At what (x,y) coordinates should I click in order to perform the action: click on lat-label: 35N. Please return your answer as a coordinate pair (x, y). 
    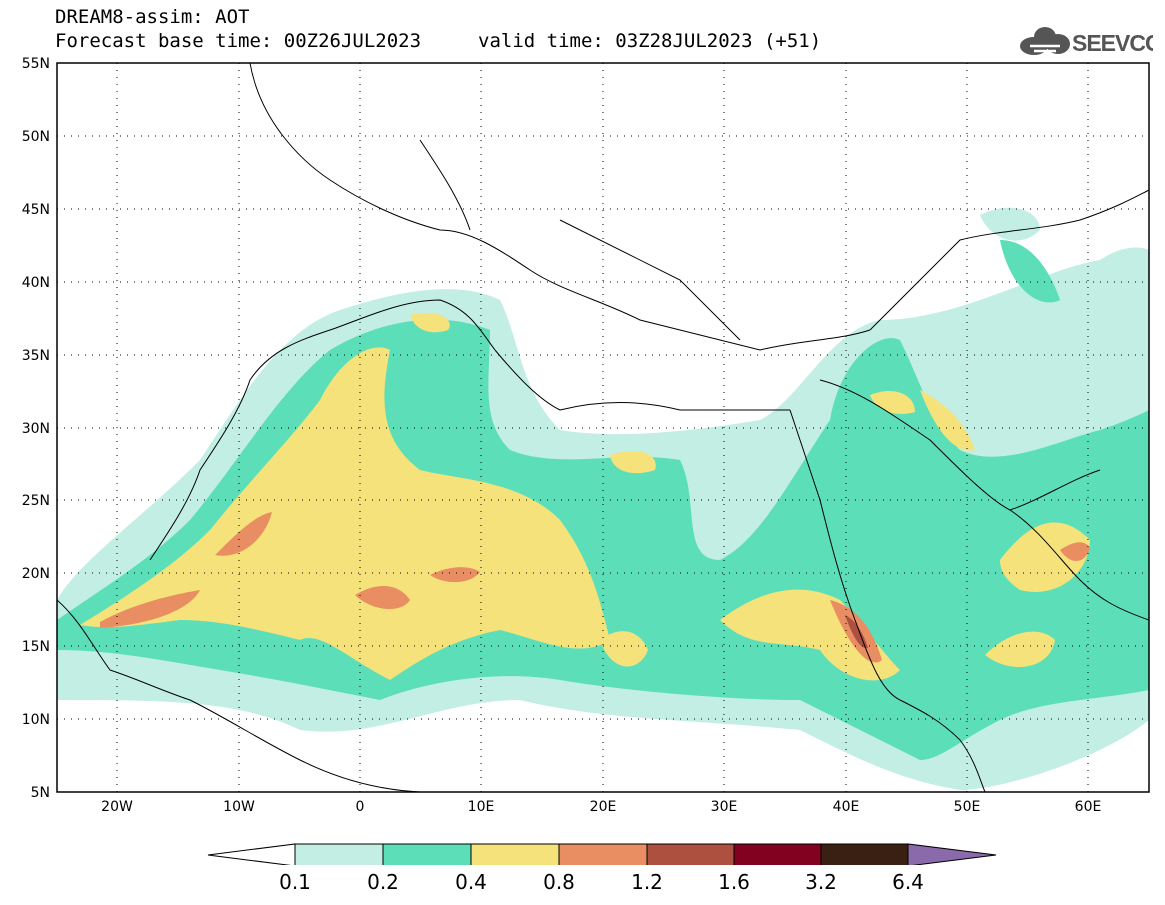
    Looking at the image, I should click on (36, 356).